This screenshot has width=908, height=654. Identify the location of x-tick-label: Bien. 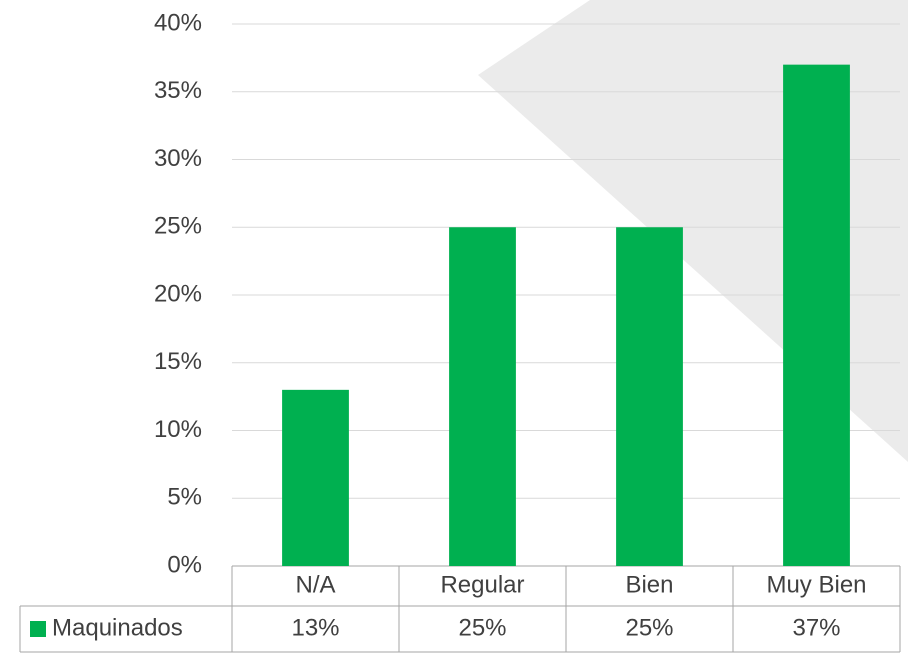
(649, 584).